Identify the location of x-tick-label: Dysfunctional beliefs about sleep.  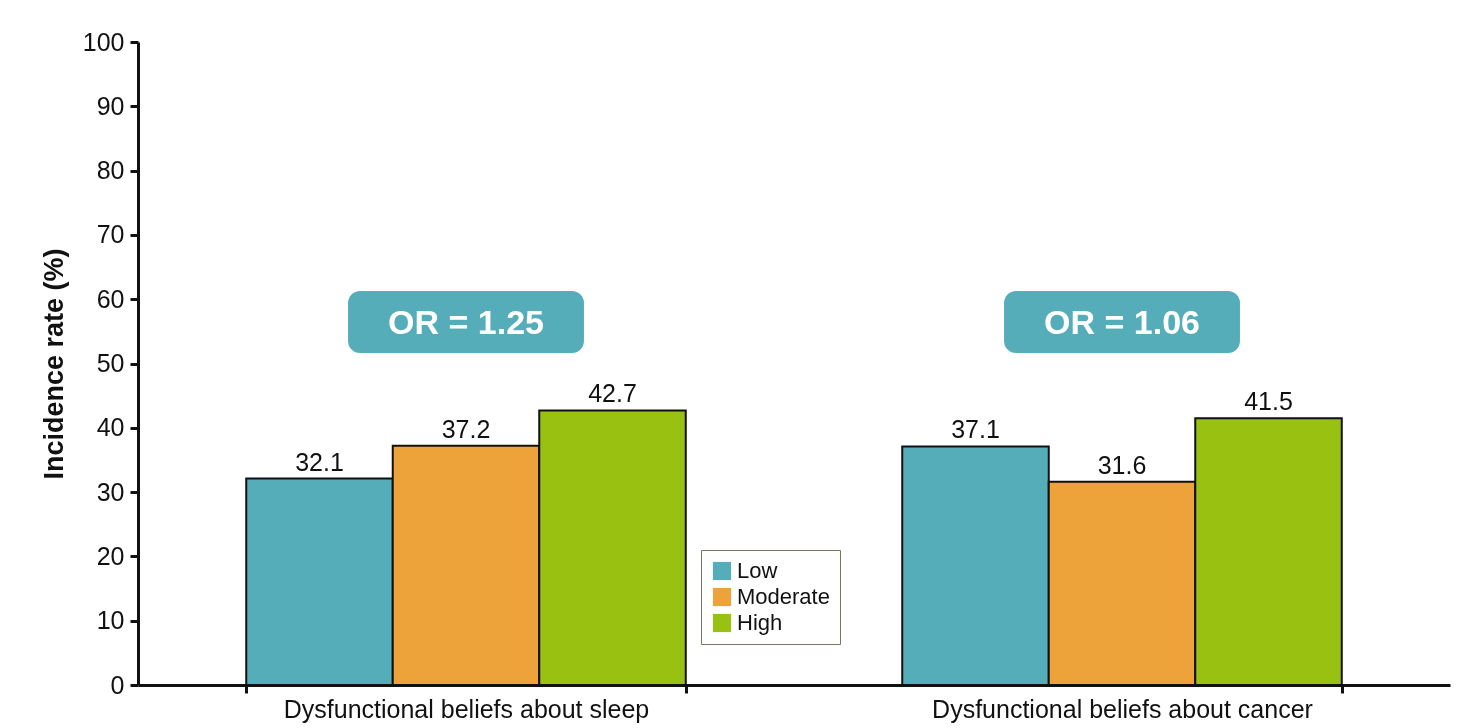
(466, 708).